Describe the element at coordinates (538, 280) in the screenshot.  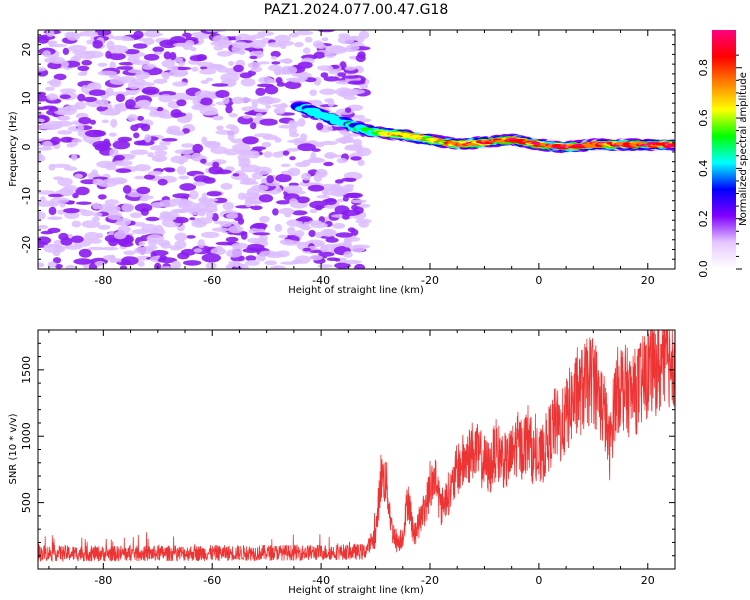
I see `x-tick-label: 0` at that location.